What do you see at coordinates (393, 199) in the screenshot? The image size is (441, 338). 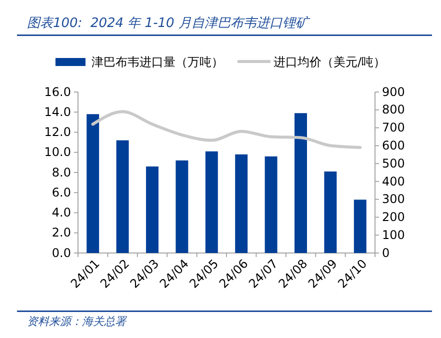 I see `y2-tick-label: 300` at bounding box center [393, 199].